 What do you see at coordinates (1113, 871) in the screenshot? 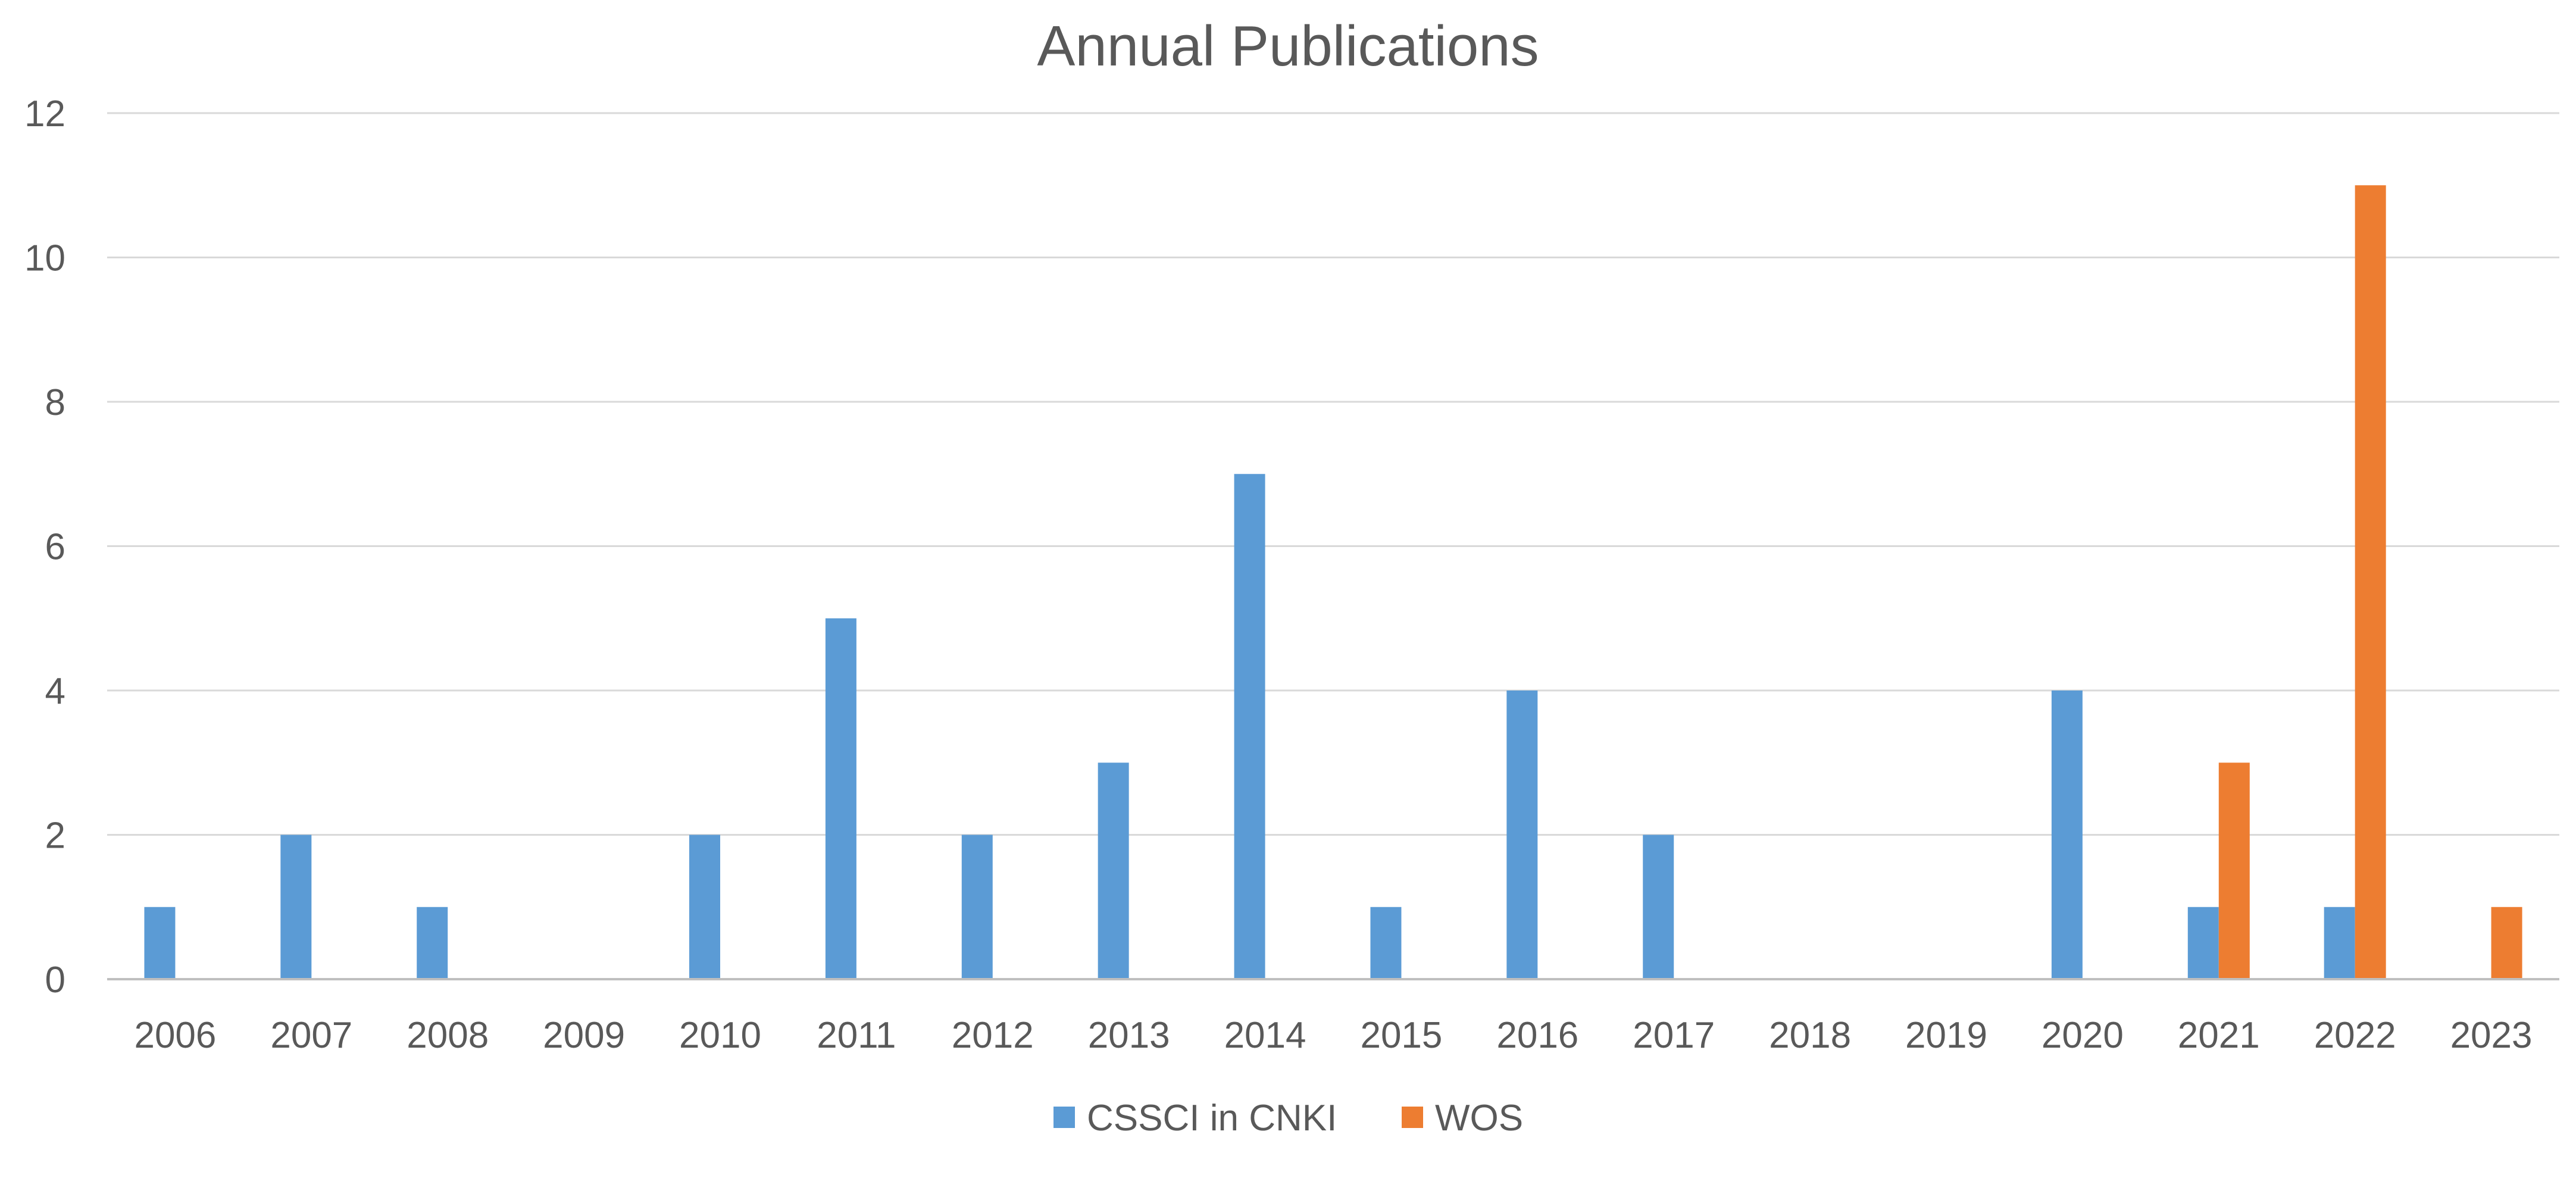
I see `bar-cssci-2013` at bounding box center [1113, 871].